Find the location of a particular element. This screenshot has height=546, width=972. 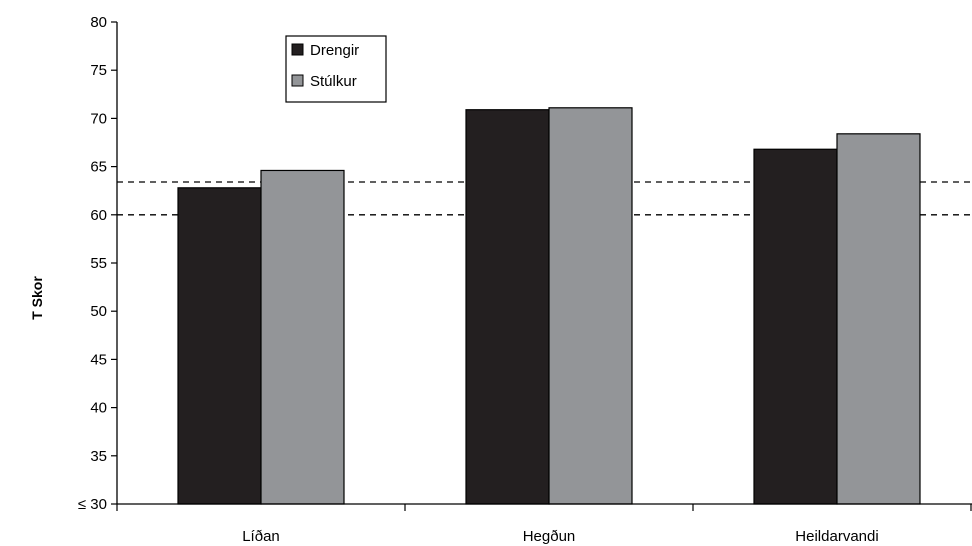

legend-box is located at coordinates (336, 69).